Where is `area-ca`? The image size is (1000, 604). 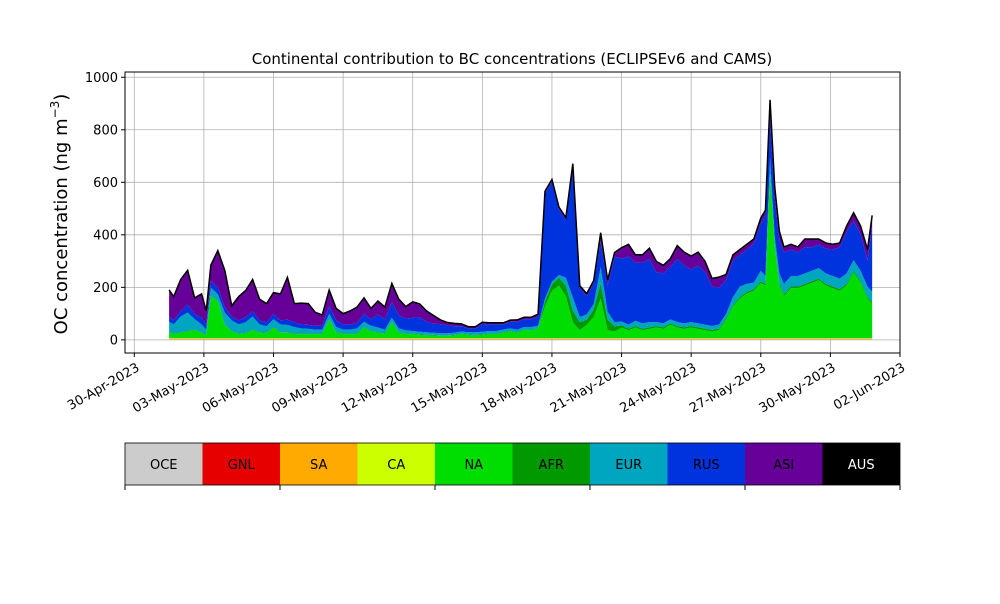 area-ca is located at coordinates (520, 338).